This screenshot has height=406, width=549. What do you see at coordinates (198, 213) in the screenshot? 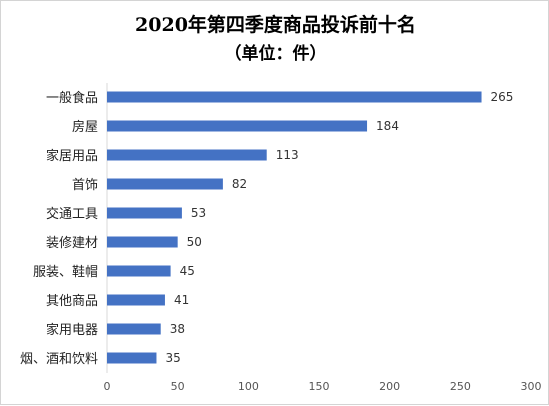
I see `data-label: 53` at bounding box center [198, 213].